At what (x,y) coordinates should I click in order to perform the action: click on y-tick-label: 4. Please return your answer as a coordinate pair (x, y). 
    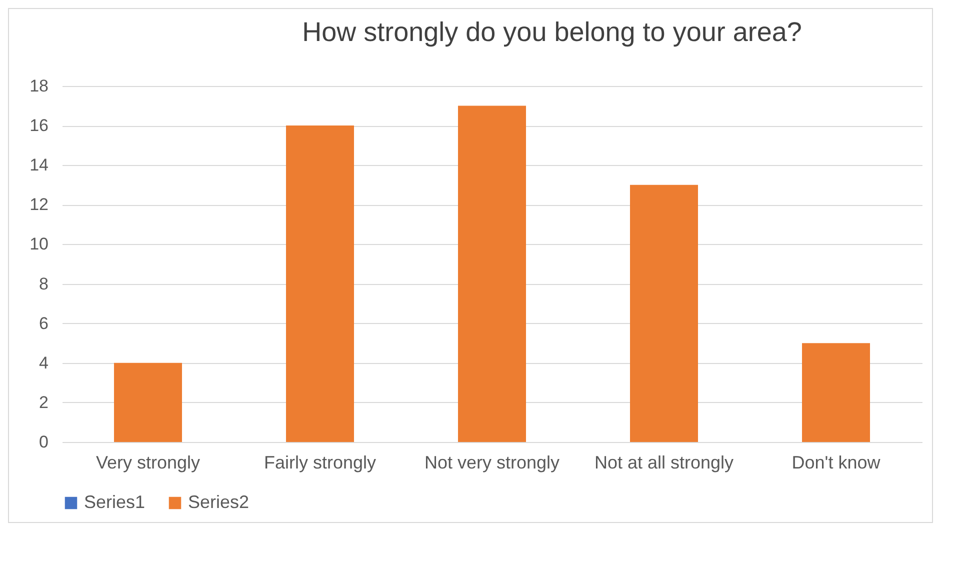
    Looking at the image, I should click on (43, 362).